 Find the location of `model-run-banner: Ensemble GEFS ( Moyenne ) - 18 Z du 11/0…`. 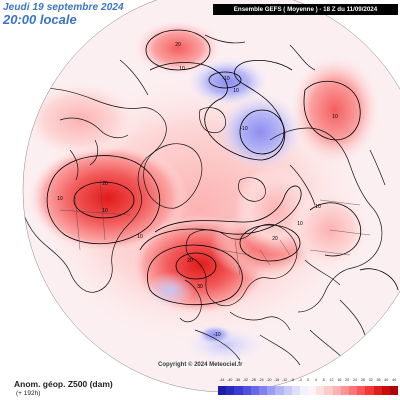

model-run-banner: Ensemble GEFS ( Moyenne ) - 18 Z du 11/0… is located at coordinates (305, 9).